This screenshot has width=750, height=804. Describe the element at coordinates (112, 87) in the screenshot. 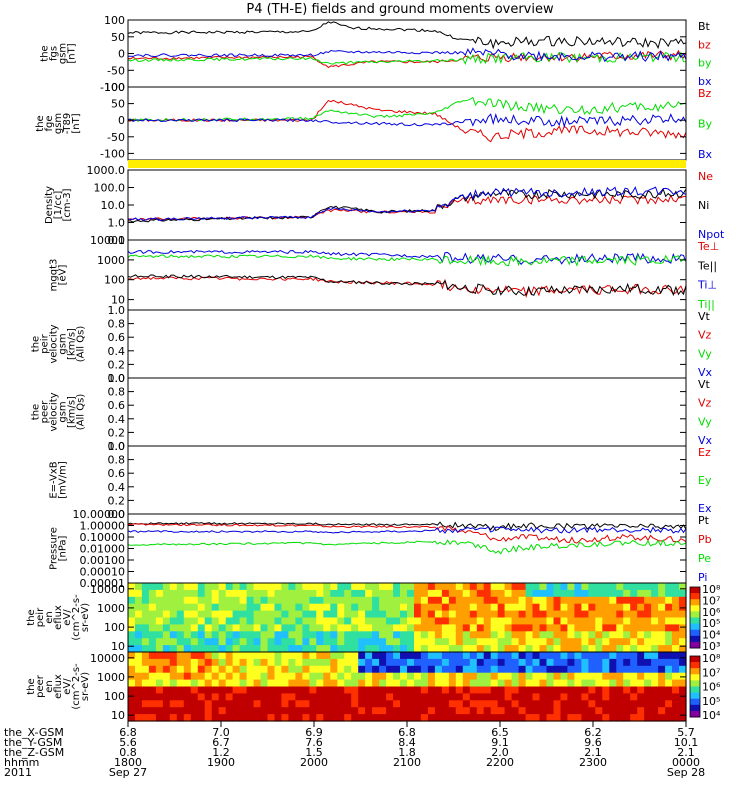

I see `y-tick-label: -100` at that location.